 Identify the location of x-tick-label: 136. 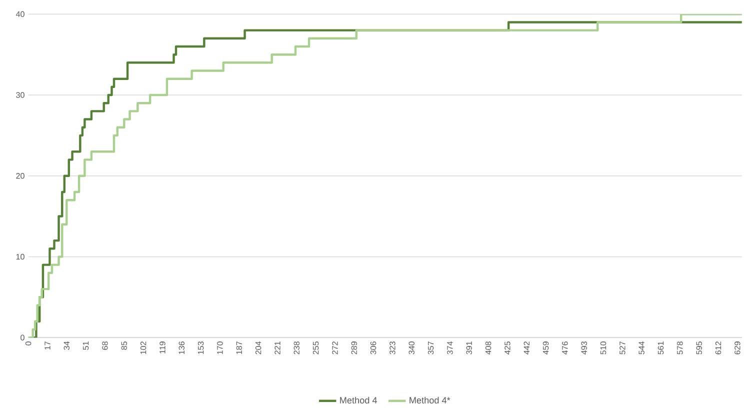
(181, 348).